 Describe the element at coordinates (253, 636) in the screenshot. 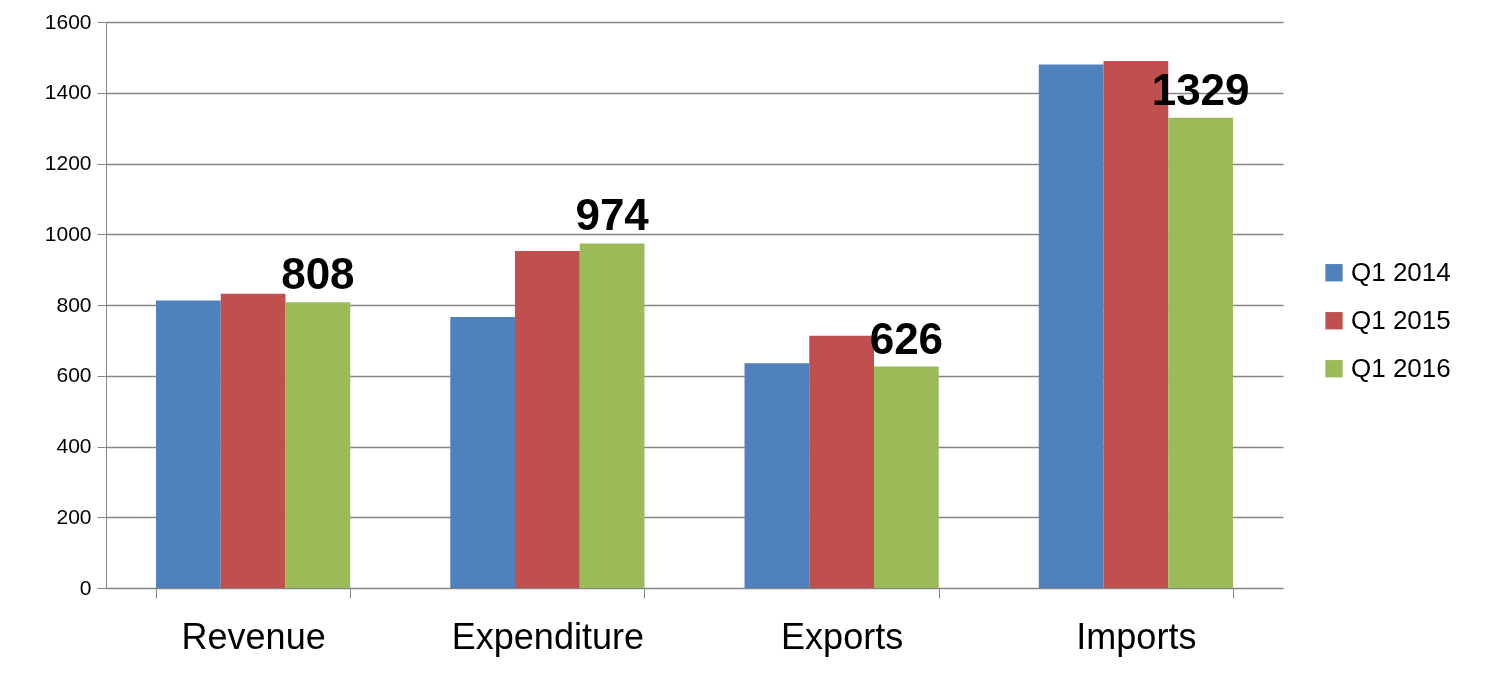

I see `x-tick-label: Revenue` at that location.